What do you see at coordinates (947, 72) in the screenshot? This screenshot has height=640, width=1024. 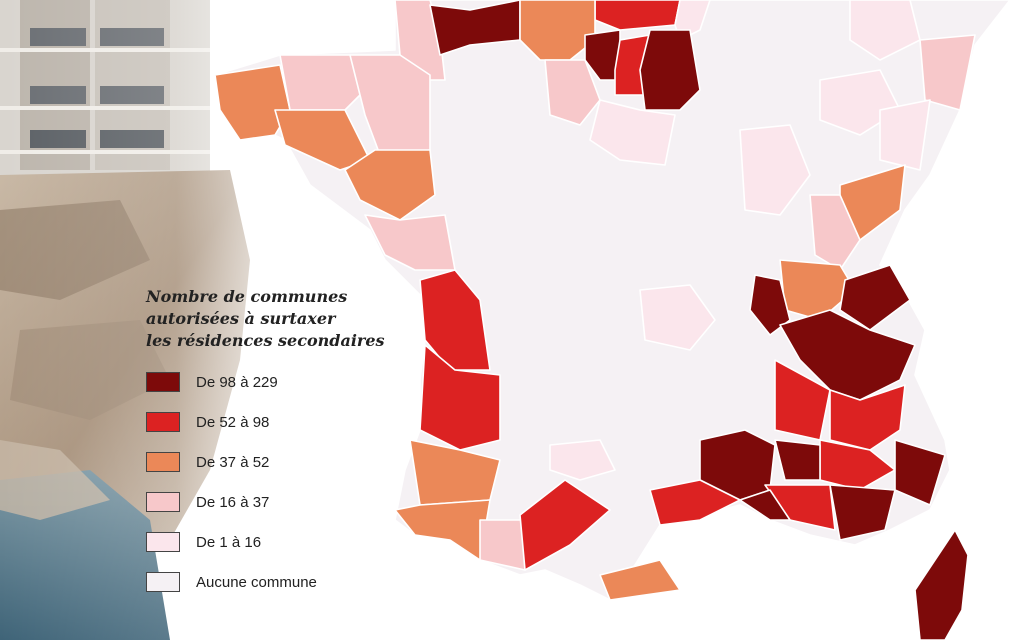 I see `region-bas-rhin` at bounding box center [947, 72].